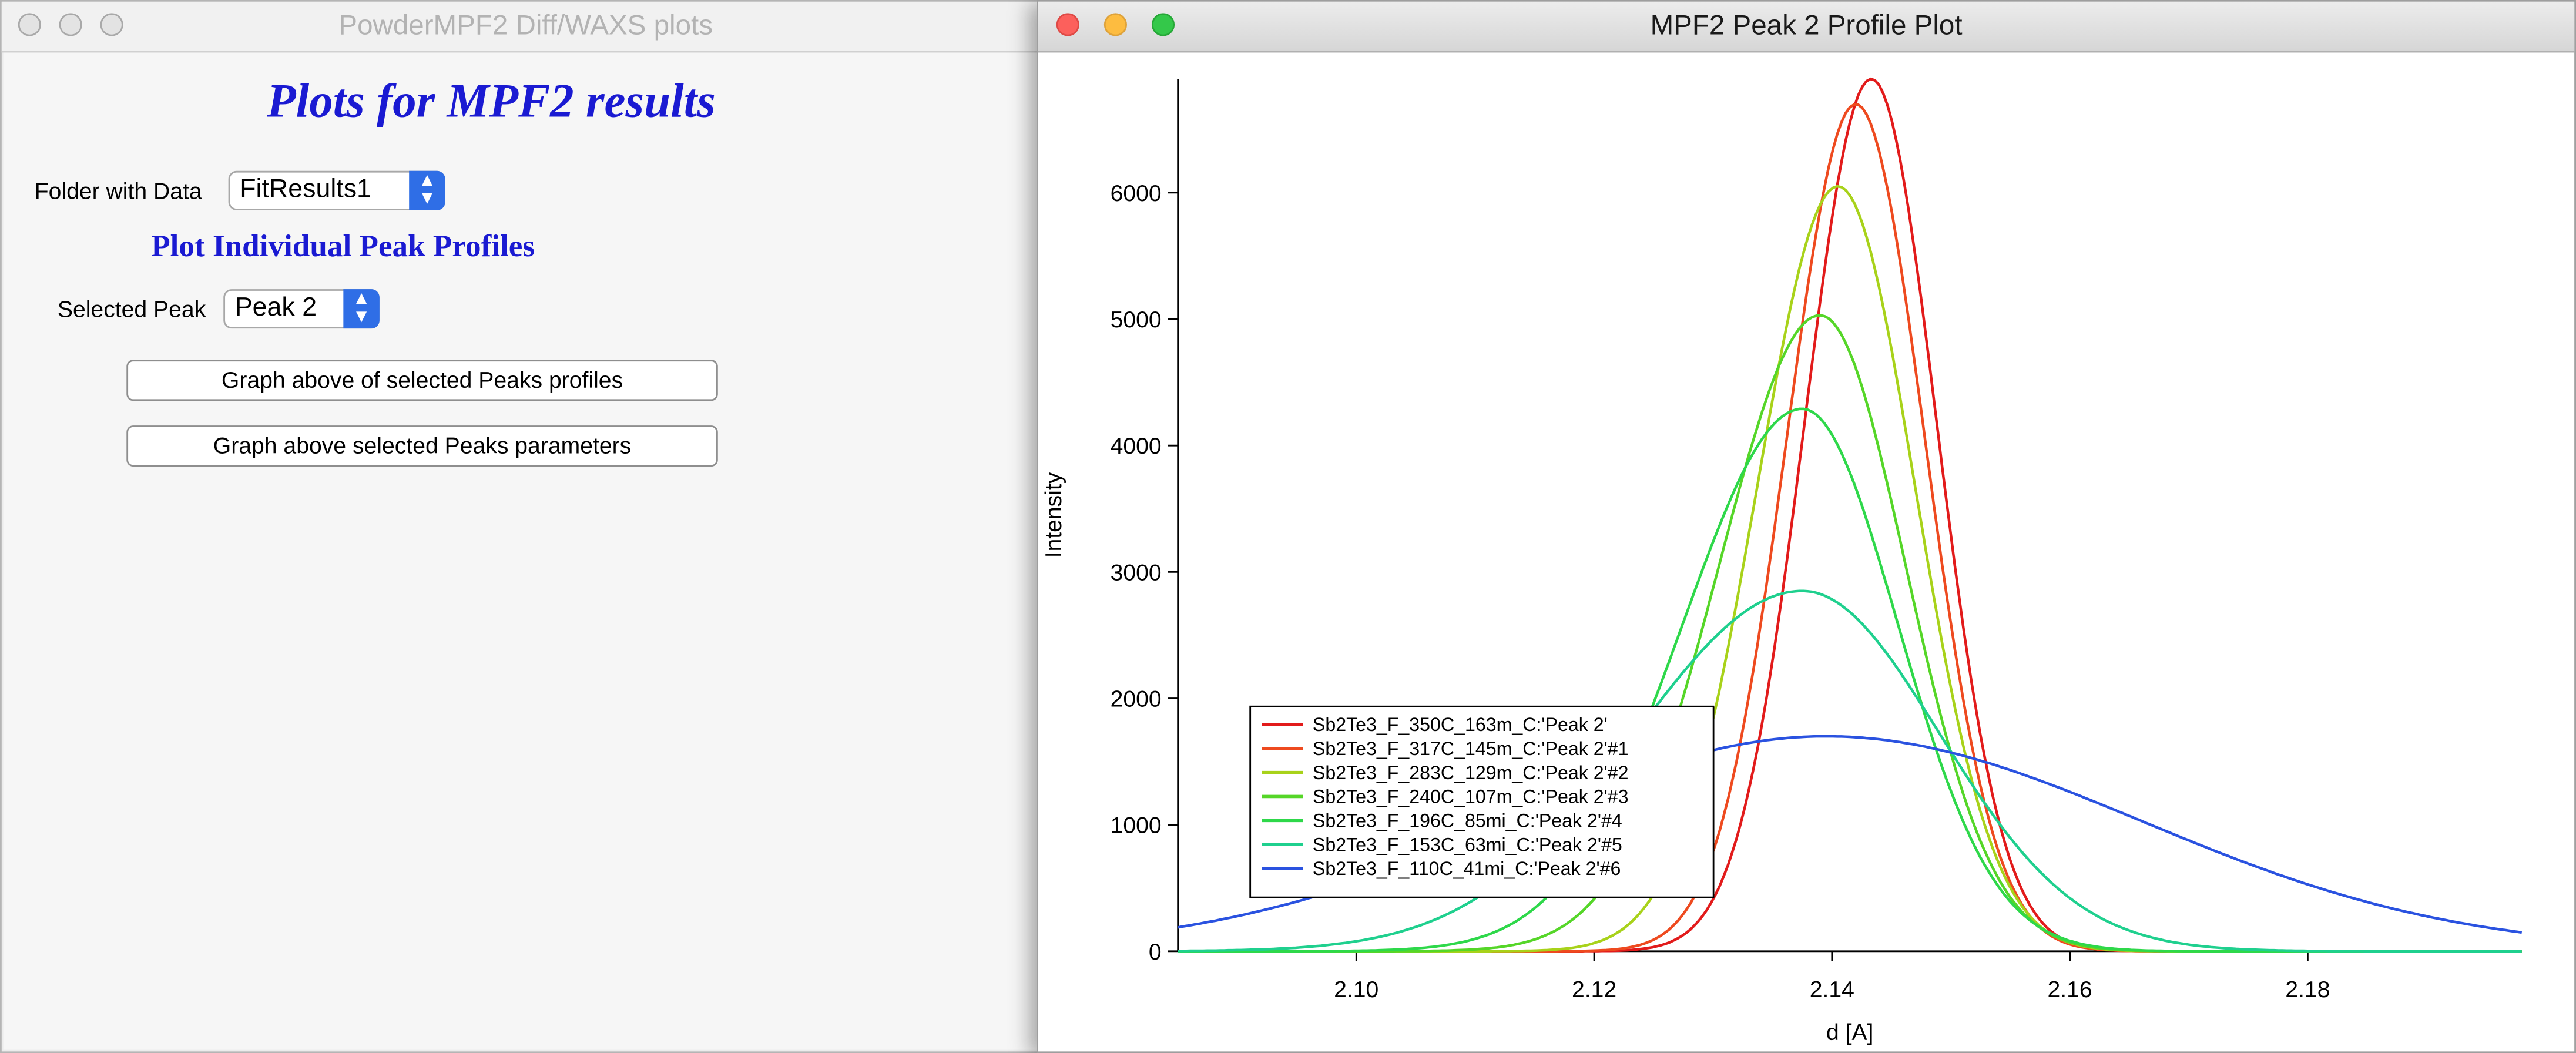  What do you see at coordinates (491, 102) in the screenshot?
I see `panel-heading: Plots for MPF2 results` at bounding box center [491, 102].